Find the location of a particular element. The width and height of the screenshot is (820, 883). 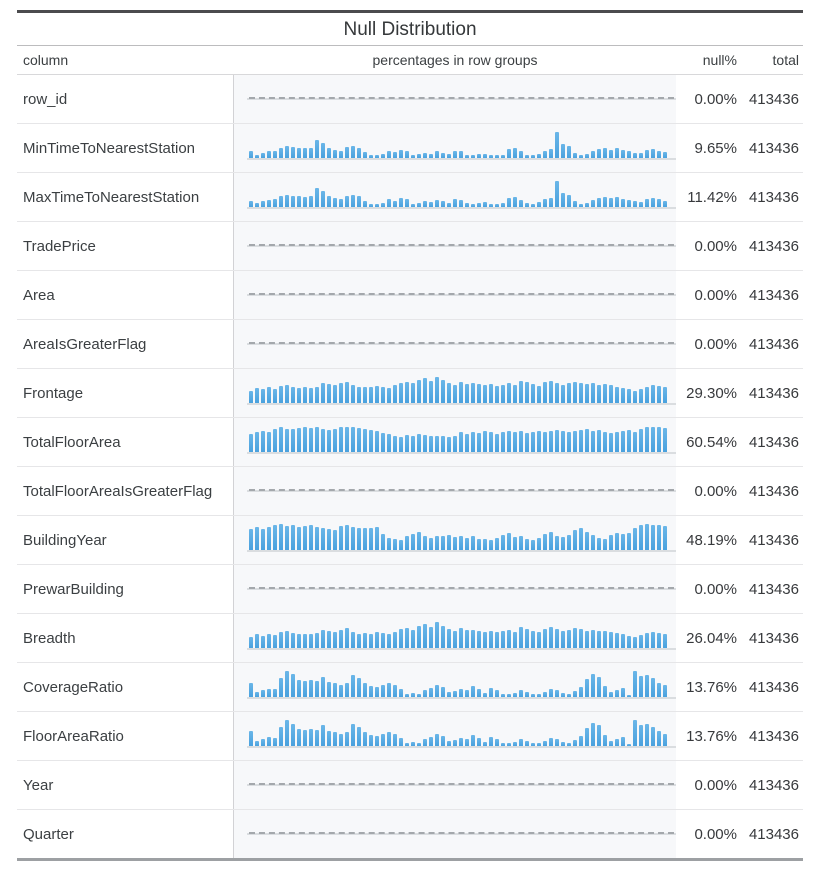

table-row: TradePrice 0.00% 413436 is located at coordinates (410, 246).